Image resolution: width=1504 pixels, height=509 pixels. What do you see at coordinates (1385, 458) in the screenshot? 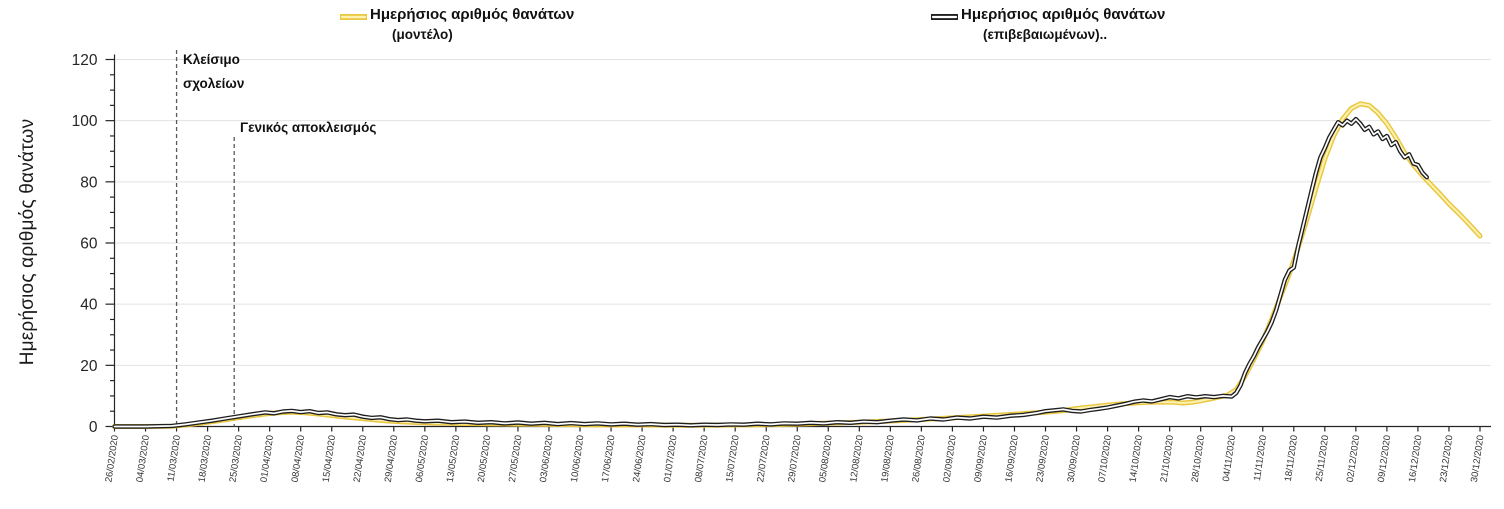
I see `x-tick-label: 09/12/2020` at bounding box center [1385, 458].